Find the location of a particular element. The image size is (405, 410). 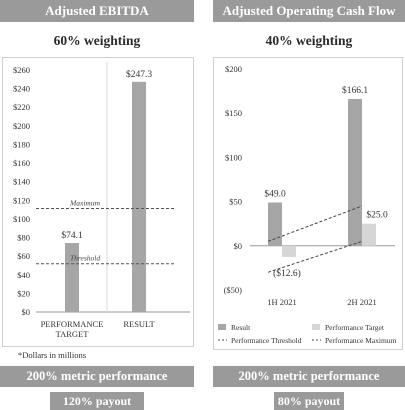

ocf-bar-value-label: ($12.6) is located at coordinates (287, 273).